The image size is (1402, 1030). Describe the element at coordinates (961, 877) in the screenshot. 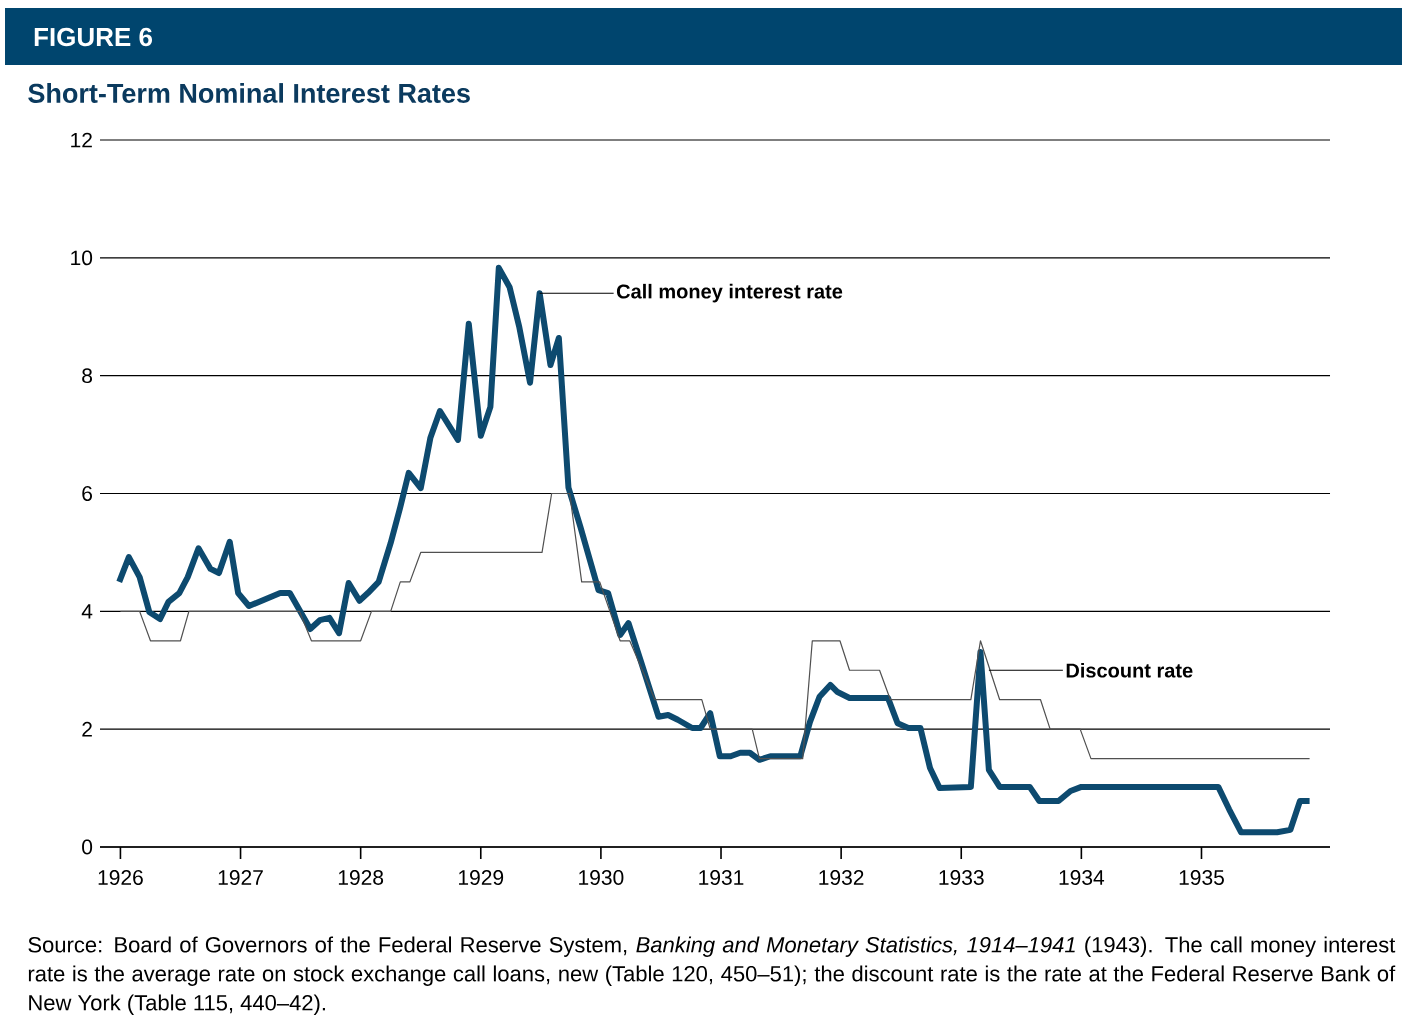

I see `x-tick-label: 1933` at that location.